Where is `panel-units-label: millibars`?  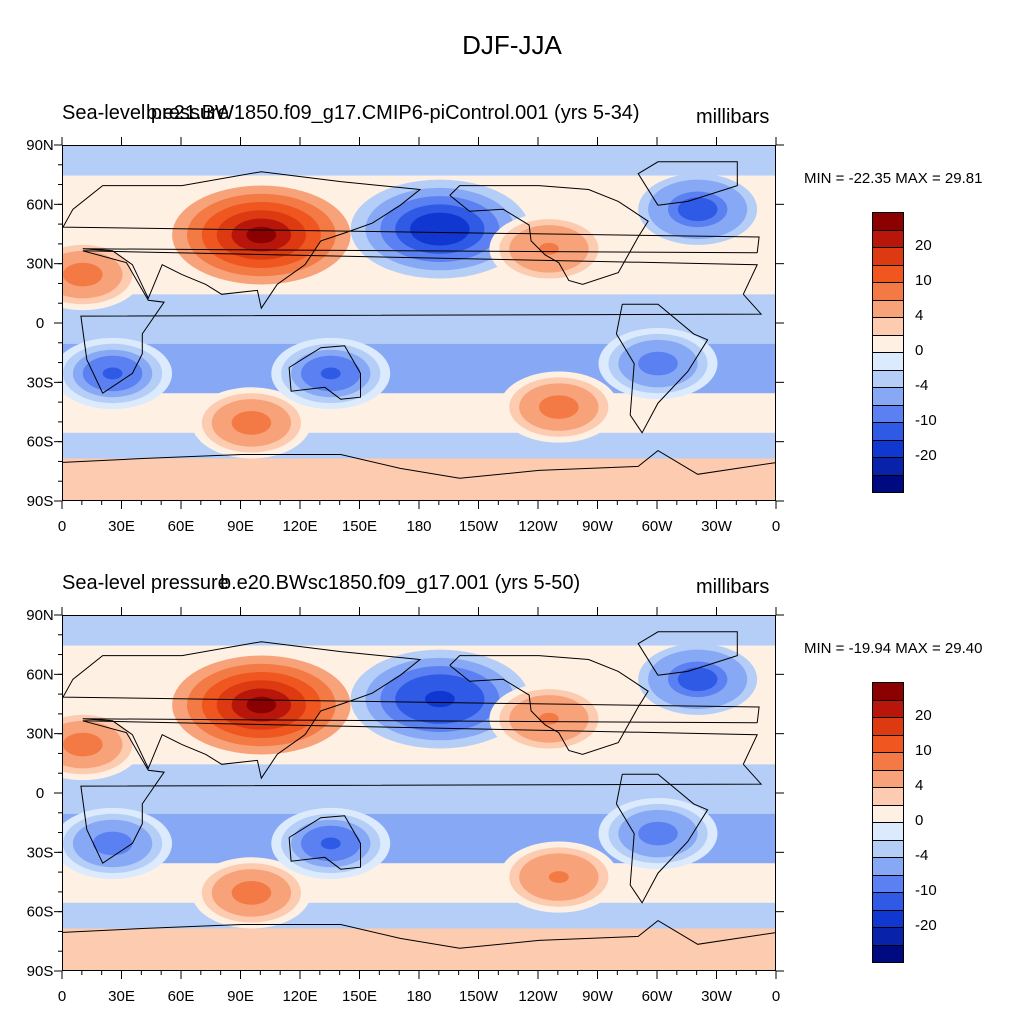
panel-units-label: millibars is located at coordinates (733, 117).